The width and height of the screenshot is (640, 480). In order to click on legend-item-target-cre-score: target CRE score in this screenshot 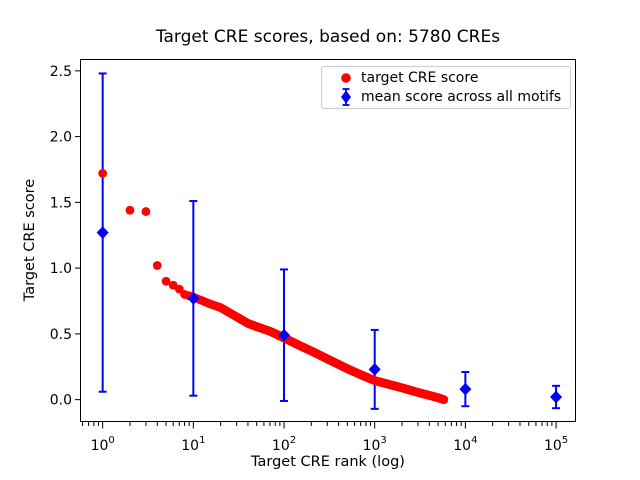, I will do `click(446, 77)`.